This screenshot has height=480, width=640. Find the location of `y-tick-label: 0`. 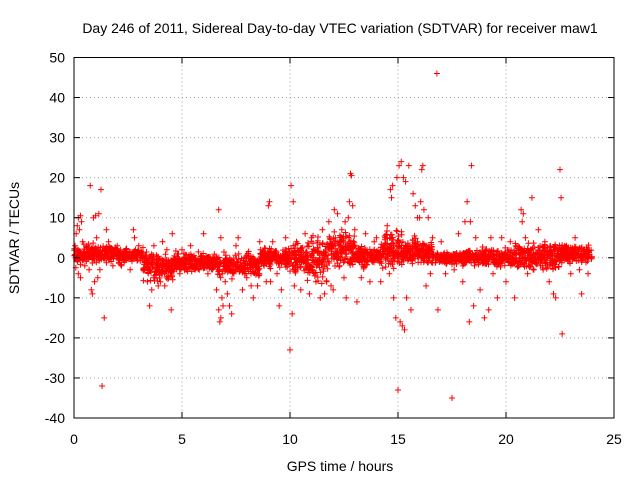

y-tick-label: 0 is located at coordinates (61, 258).